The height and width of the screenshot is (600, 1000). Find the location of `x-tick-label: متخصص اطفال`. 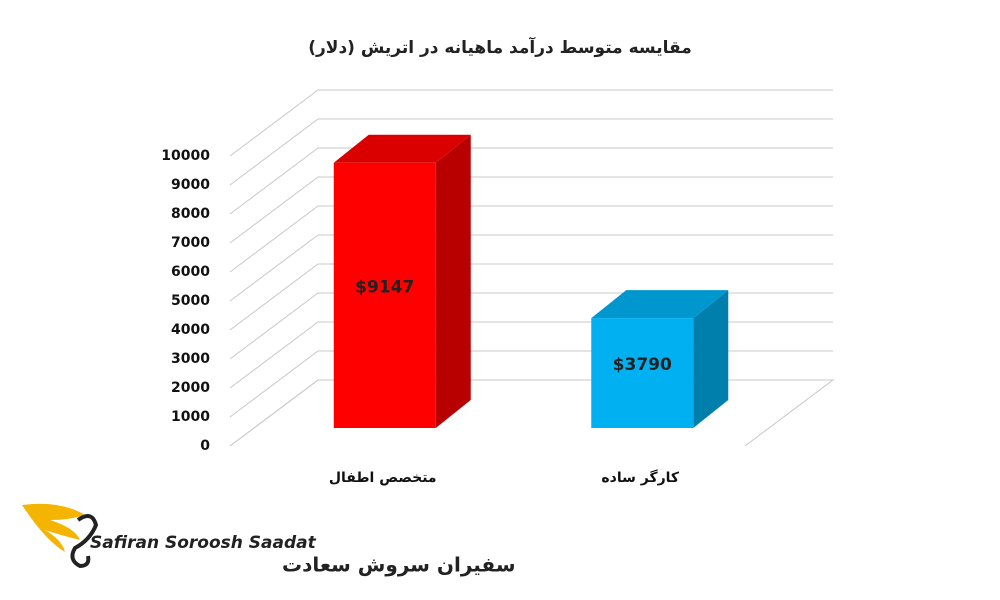

x-tick-label: متخصص اطفال is located at coordinates (383, 478).